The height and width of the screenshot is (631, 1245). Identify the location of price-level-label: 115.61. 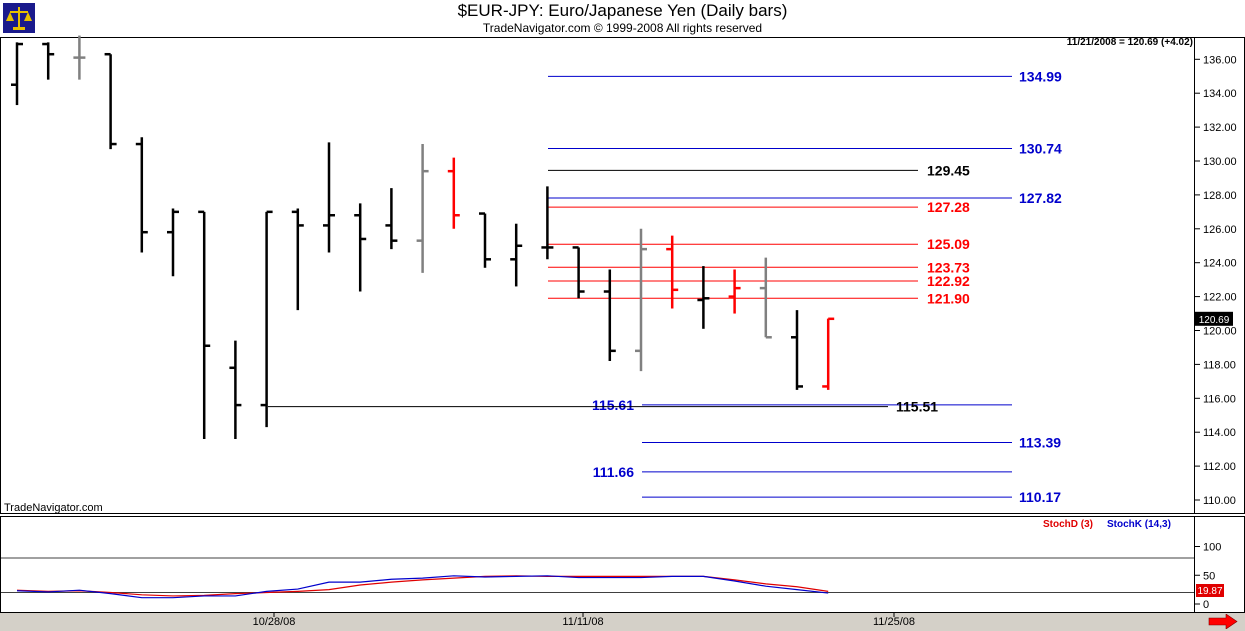
(613, 405).